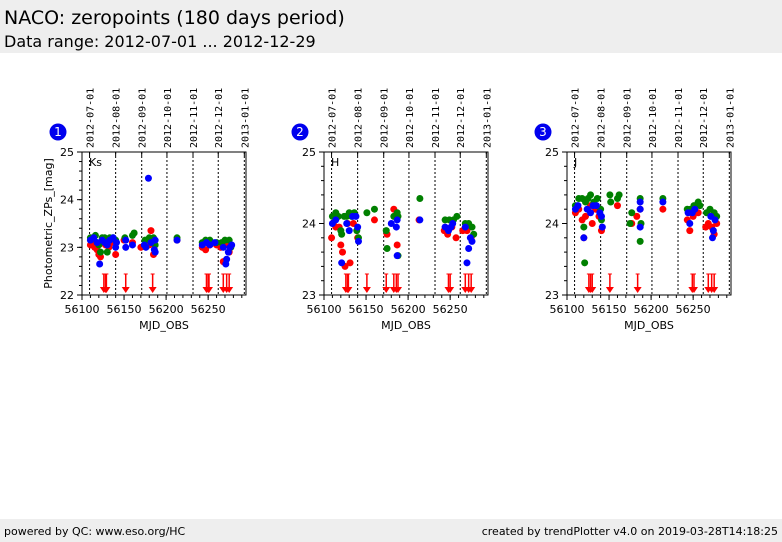  I want to click on filter-label: Ks, so click(95, 162).